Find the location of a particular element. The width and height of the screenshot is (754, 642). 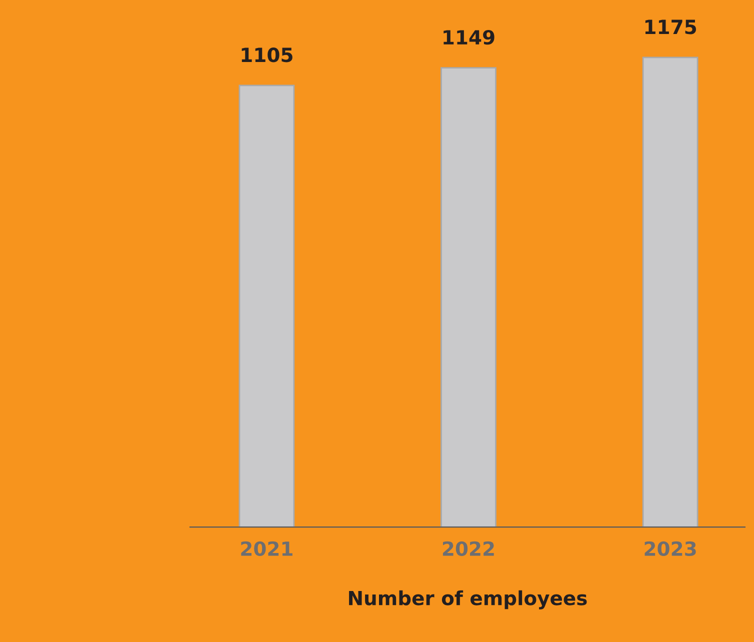

data-label: 1105 is located at coordinates (267, 55).